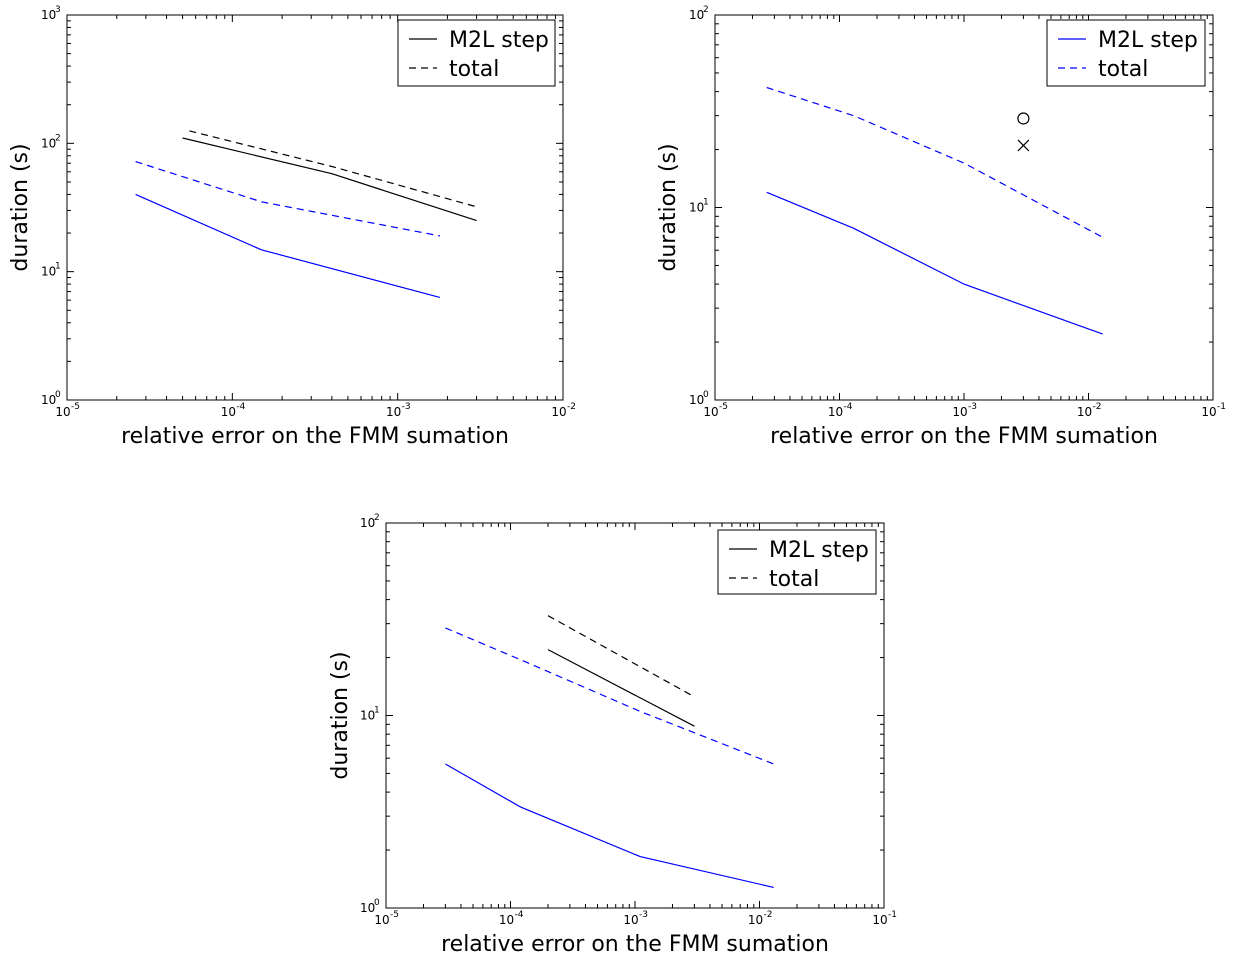  What do you see at coordinates (1023, 118) in the screenshot?
I see `marker-circle` at bounding box center [1023, 118].